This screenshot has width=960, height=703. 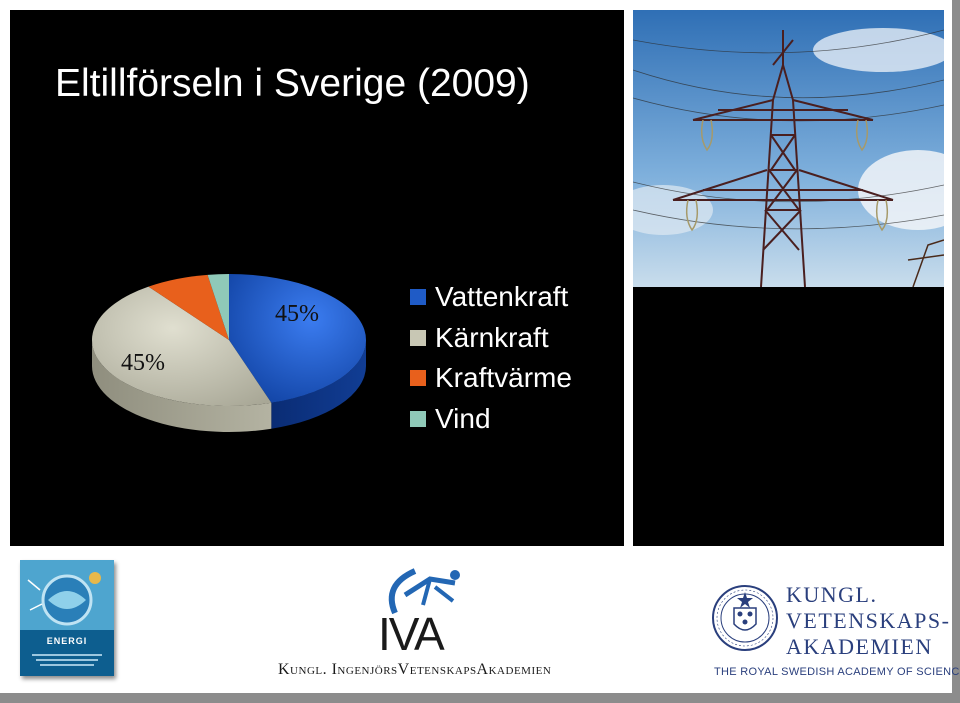 What do you see at coordinates (502, 297) in the screenshot?
I see `legend-label: Vattenkraft` at bounding box center [502, 297].